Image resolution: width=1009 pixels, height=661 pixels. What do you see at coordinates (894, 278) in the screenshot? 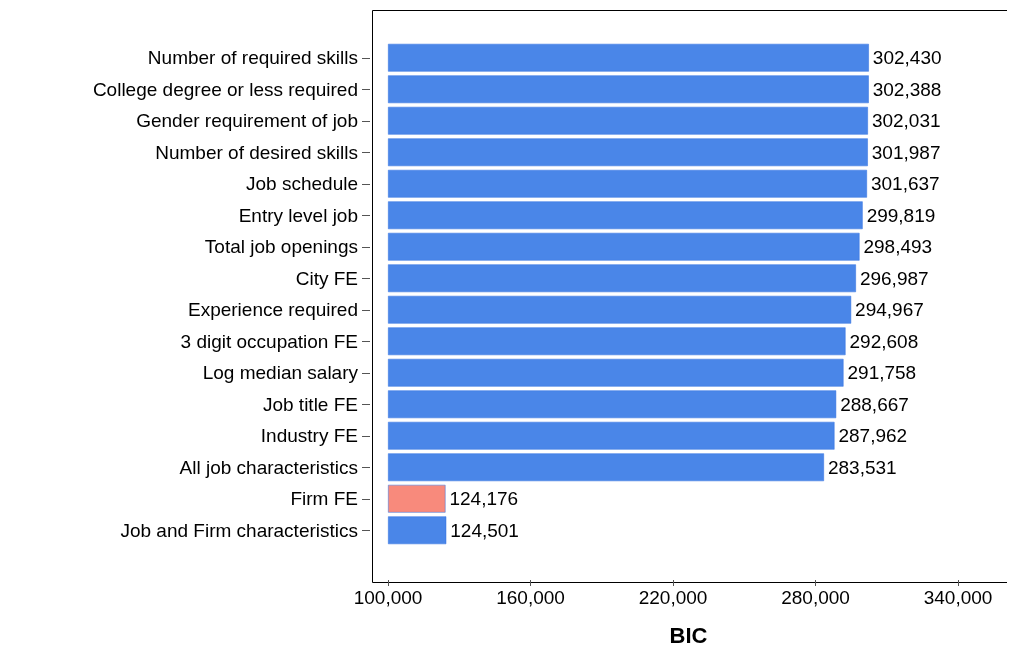
I see `data-label: 296,987` at bounding box center [894, 278].